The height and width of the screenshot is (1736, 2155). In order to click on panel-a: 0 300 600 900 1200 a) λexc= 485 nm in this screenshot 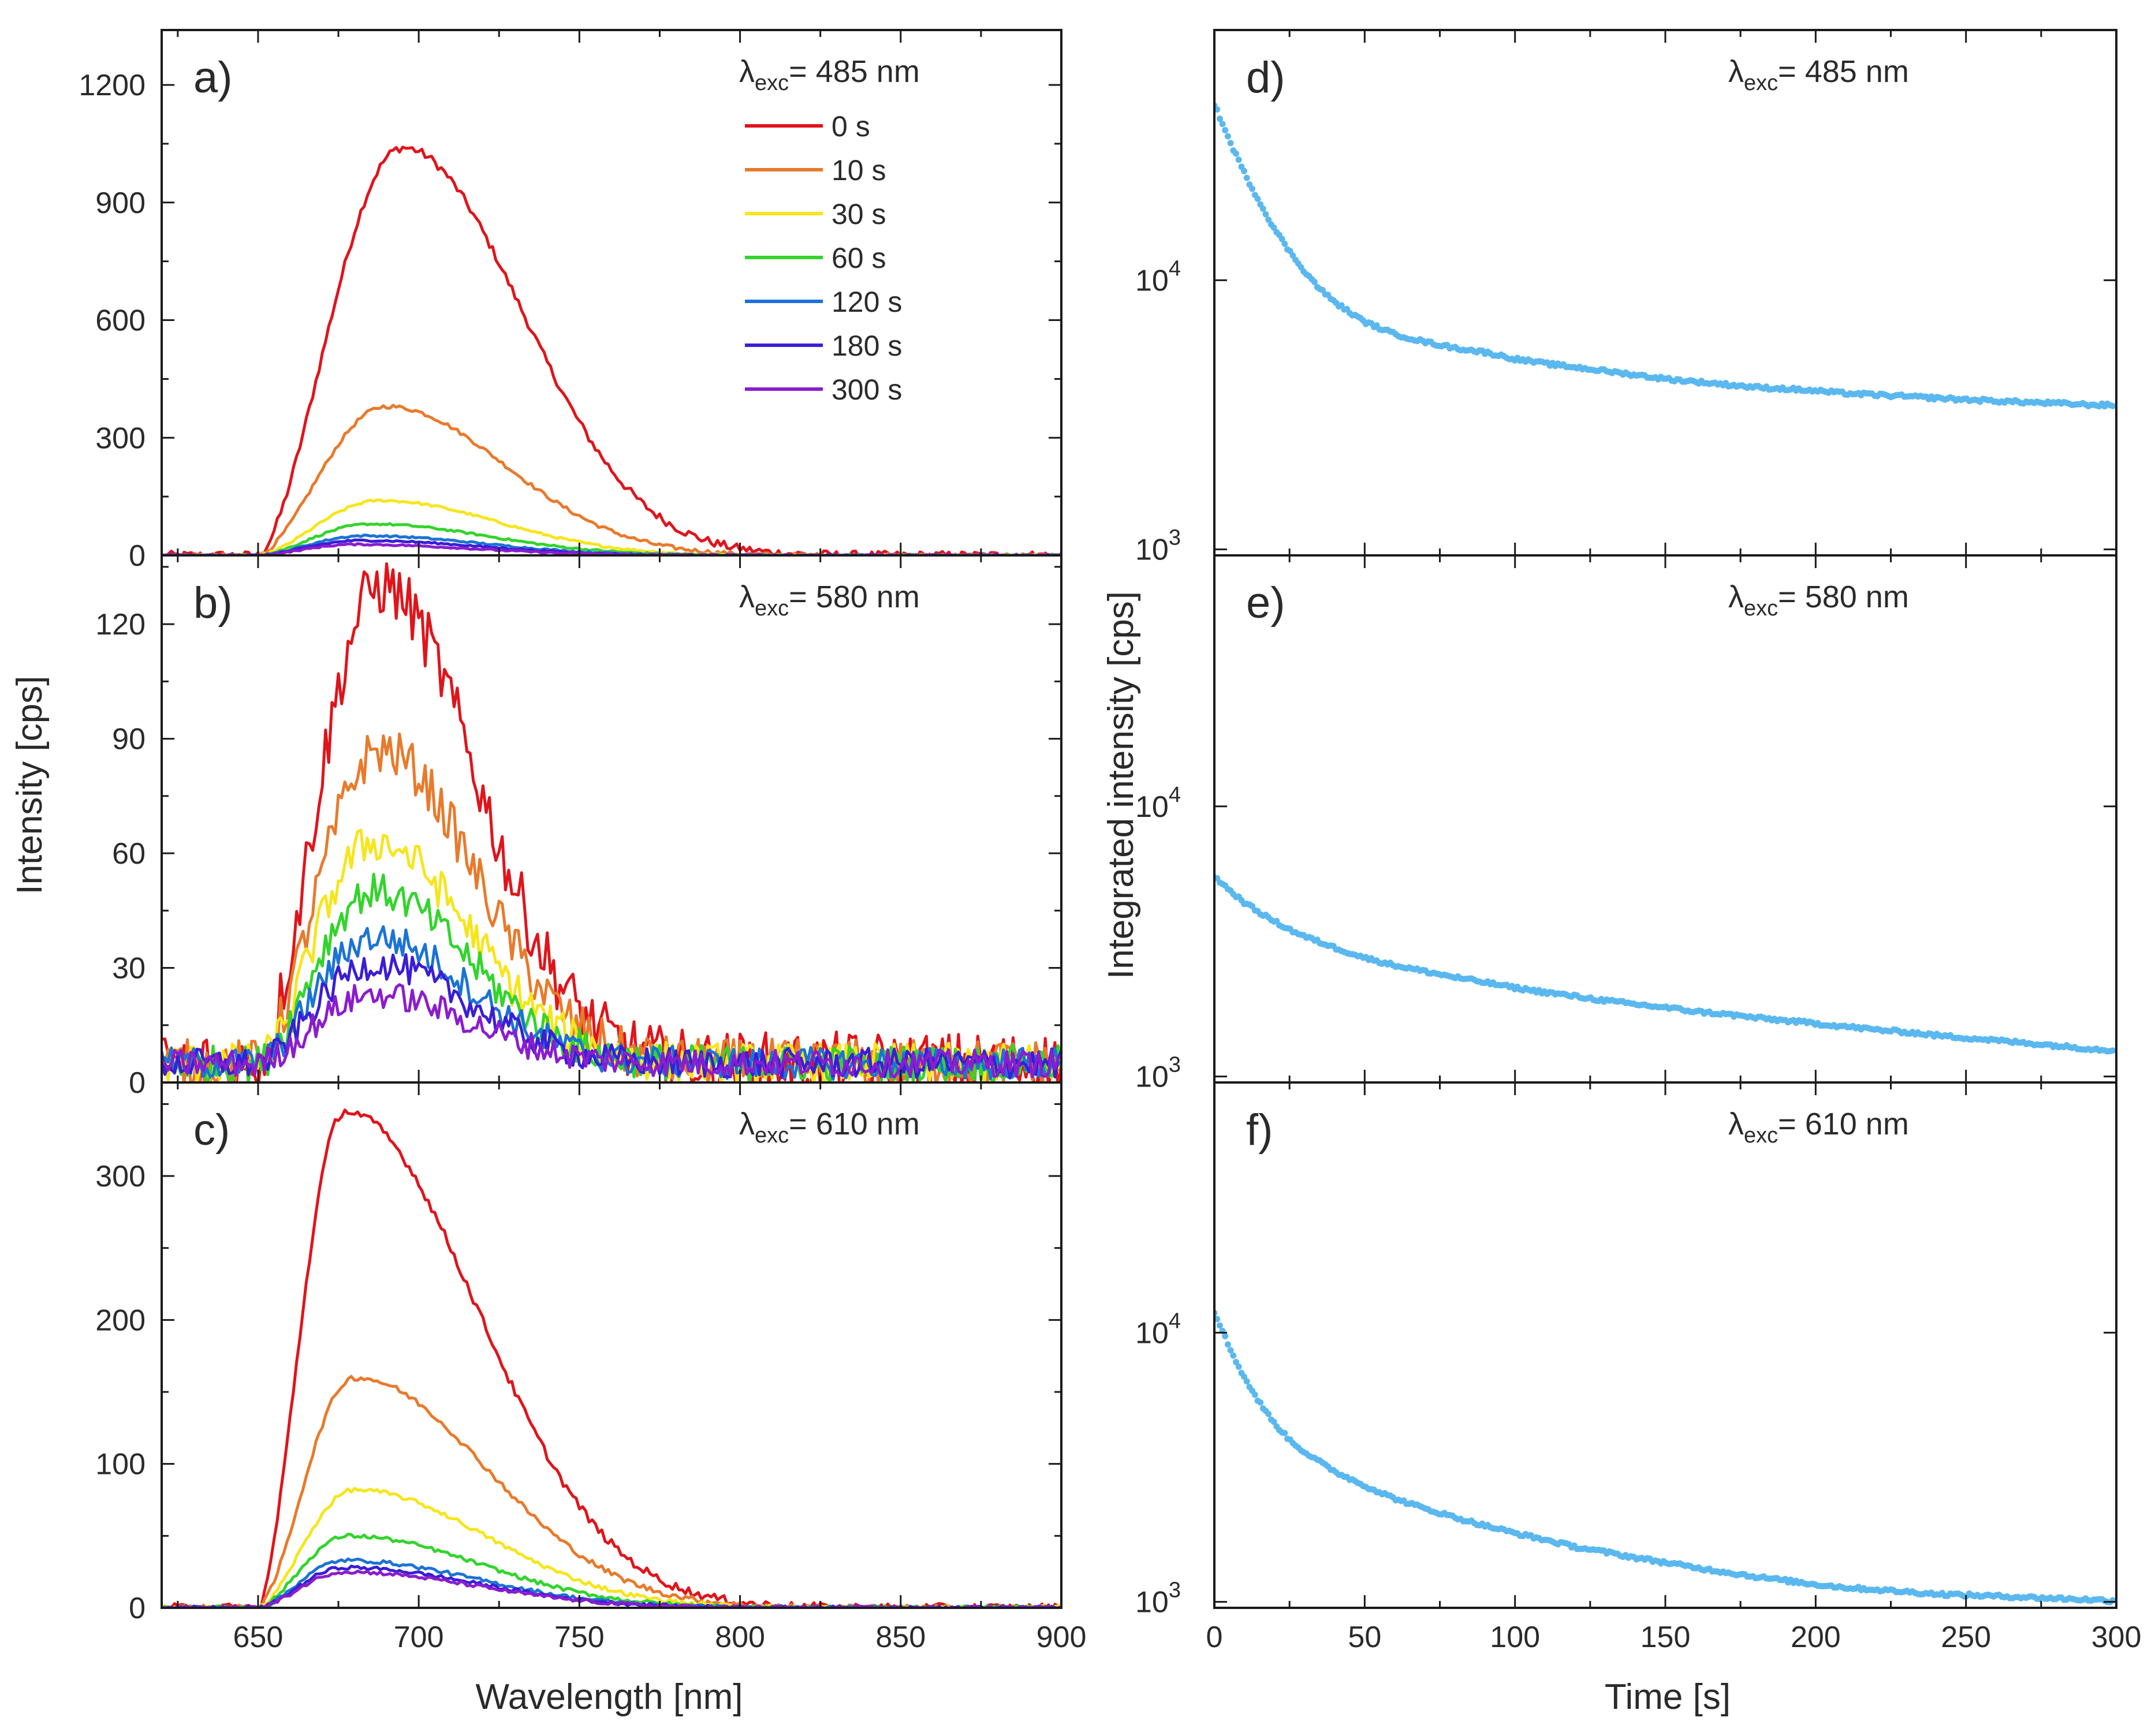, I will do `click(570, 301)`.